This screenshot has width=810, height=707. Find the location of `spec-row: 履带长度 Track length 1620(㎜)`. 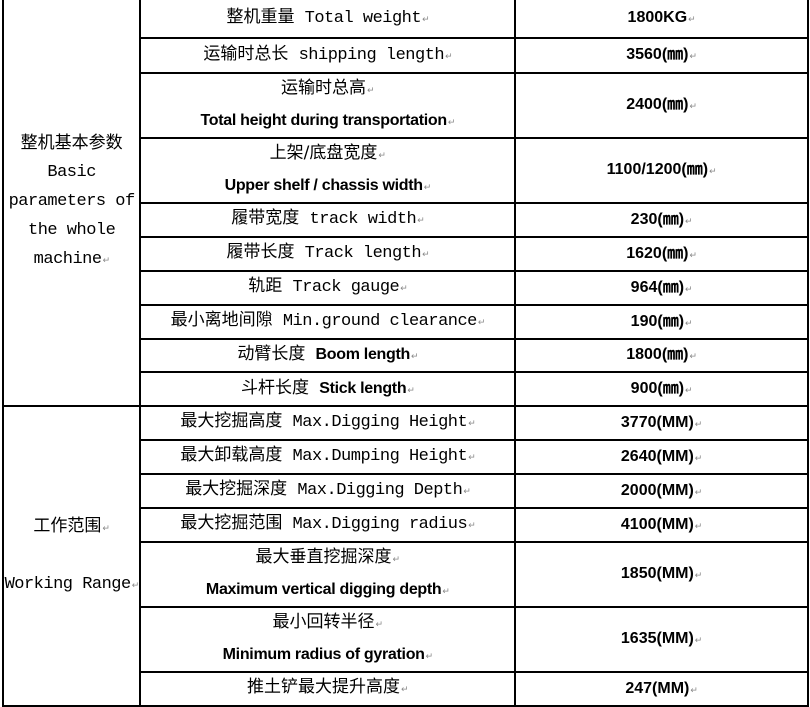

spec-row: 履带长度 Track length 1620(㎜) is located at coordinates (406, 254).